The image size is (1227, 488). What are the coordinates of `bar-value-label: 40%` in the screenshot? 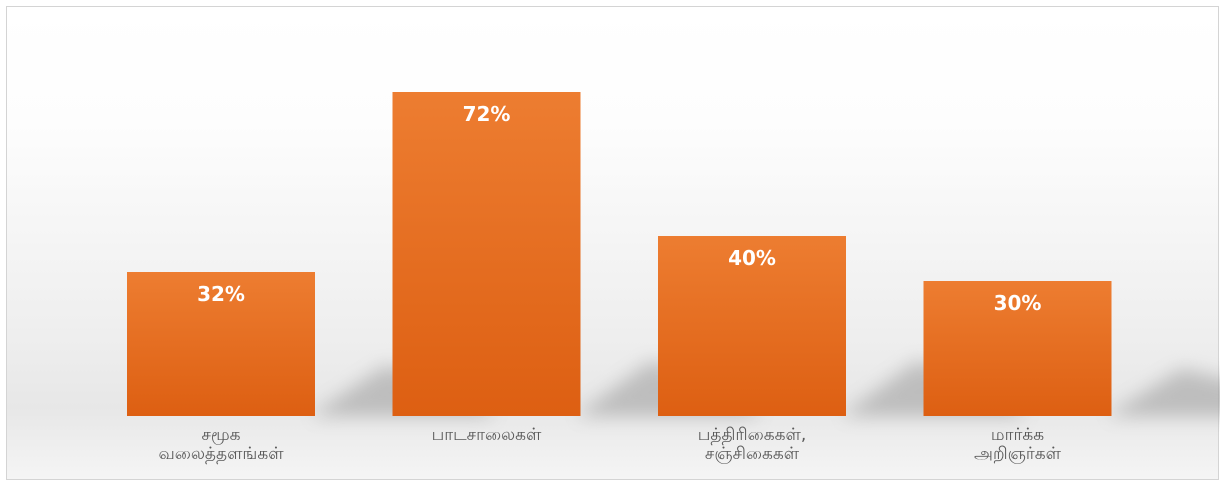 It's located at (752, 258).